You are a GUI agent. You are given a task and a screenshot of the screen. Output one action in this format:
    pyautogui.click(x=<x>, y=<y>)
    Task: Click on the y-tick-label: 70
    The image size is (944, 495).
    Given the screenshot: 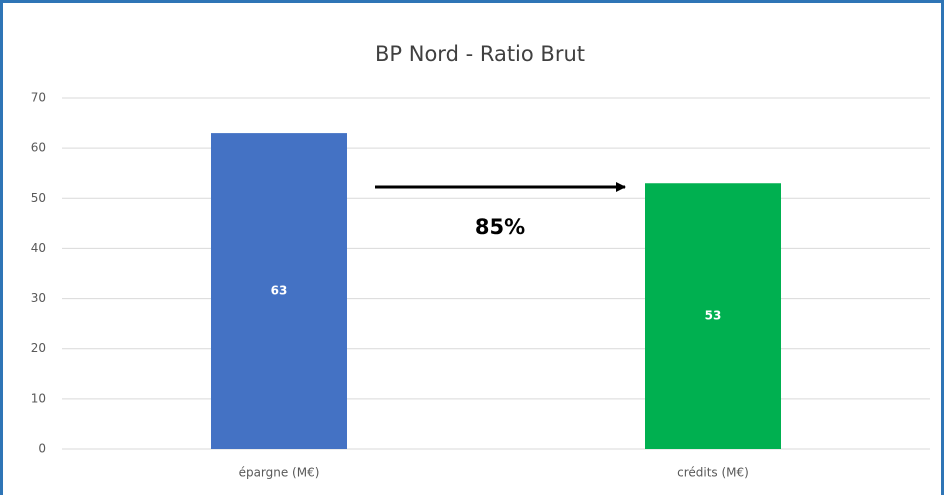 What is the action you would take?
    pyautogui.click(x=38, y=98)
    